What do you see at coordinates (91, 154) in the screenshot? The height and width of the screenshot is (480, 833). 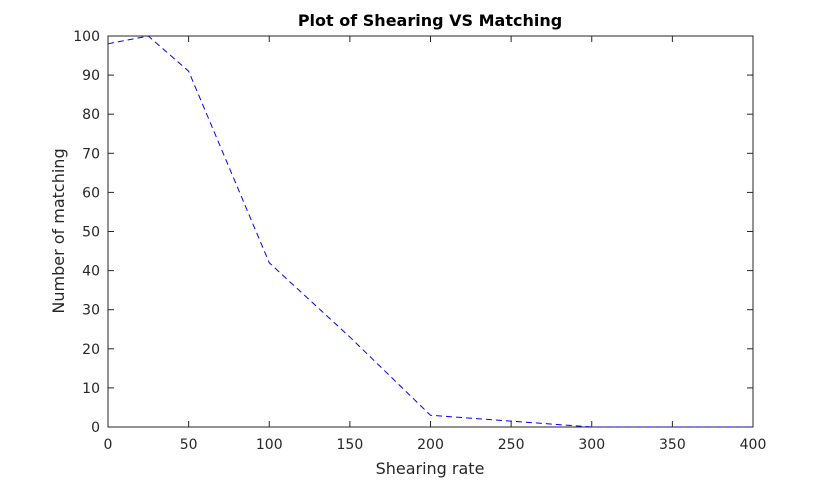 I see `y-tick-label-7: 70` at bounding box center [91, 154].